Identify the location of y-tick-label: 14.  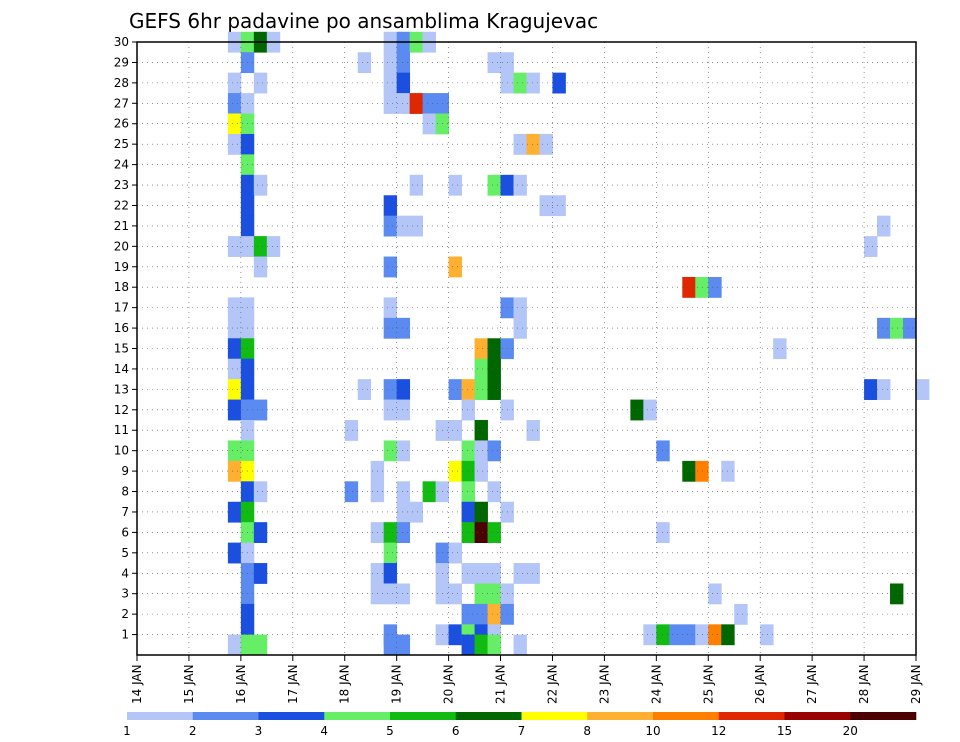
(121, 369).